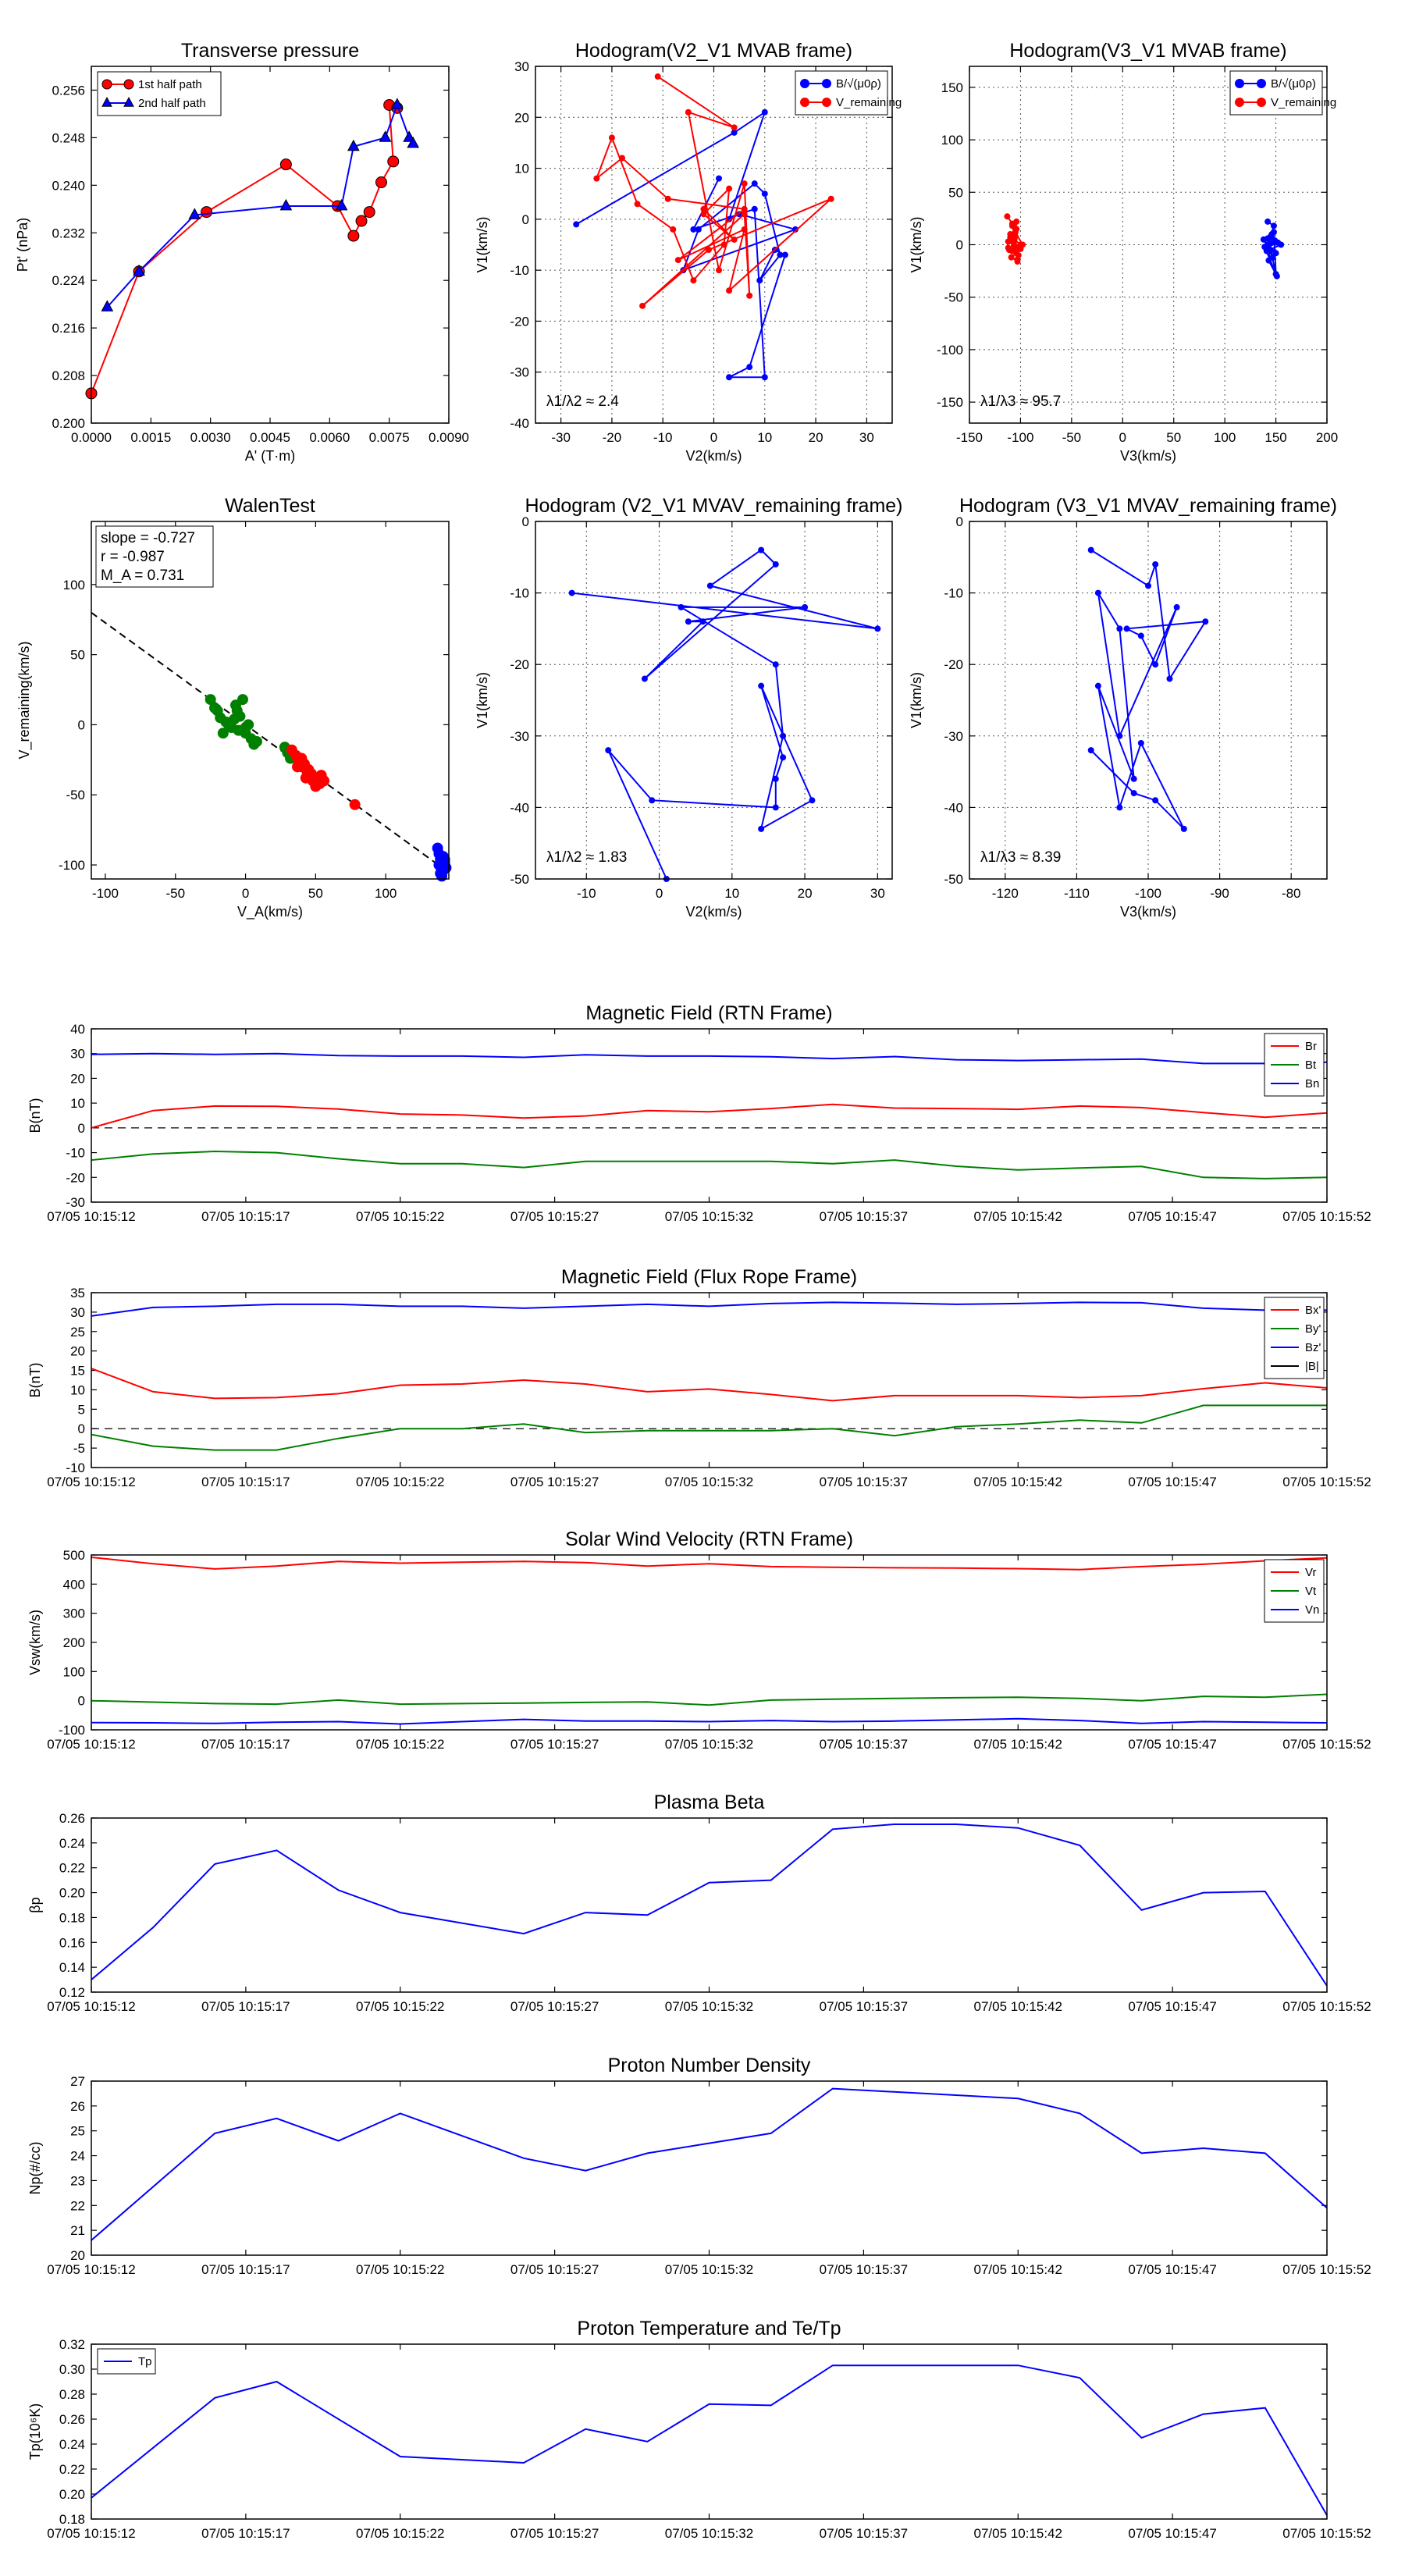 The image size is (1405, 2576). I want to click on y-tick-label: 30, so click(521, 66).